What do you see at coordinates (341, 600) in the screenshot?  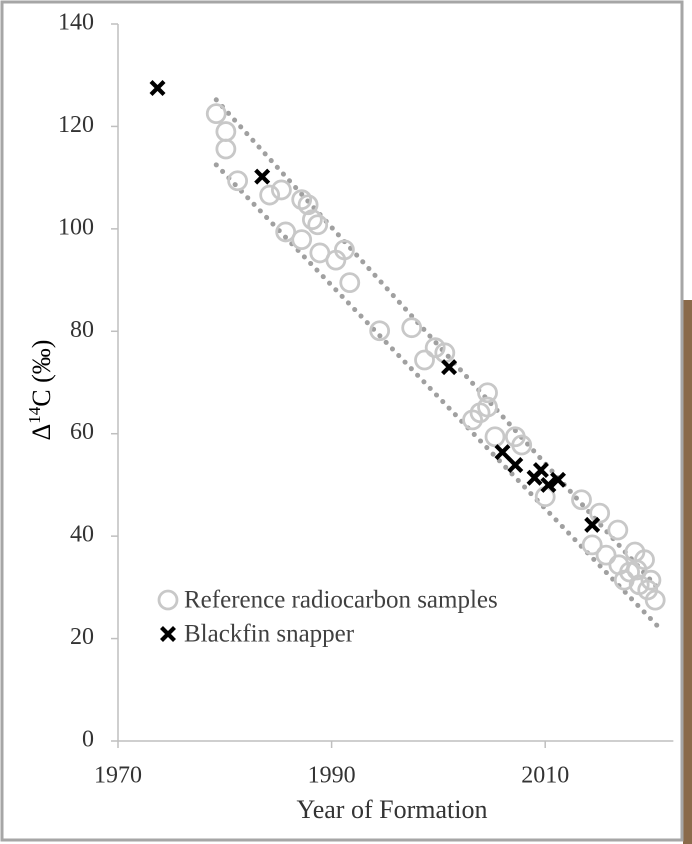 I see `legend-label: Reference radiocarbon samples` at bounding box center [341, 600].